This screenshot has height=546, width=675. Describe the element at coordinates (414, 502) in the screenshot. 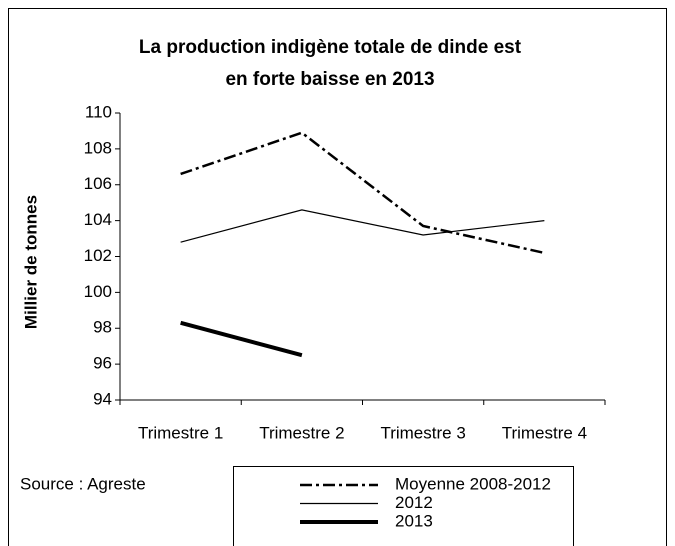

I see `legend-label: 2012` at that location.